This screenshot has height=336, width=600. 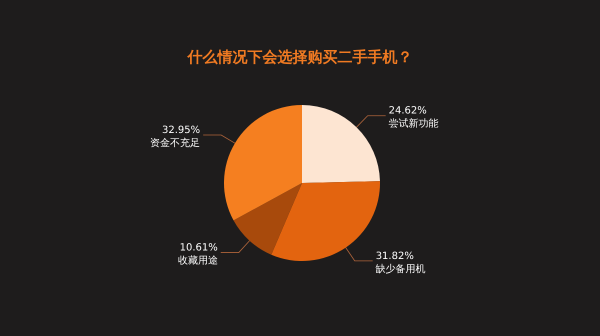 I want to click on slice-label: 资金不充足, so click(x=175, y=143).